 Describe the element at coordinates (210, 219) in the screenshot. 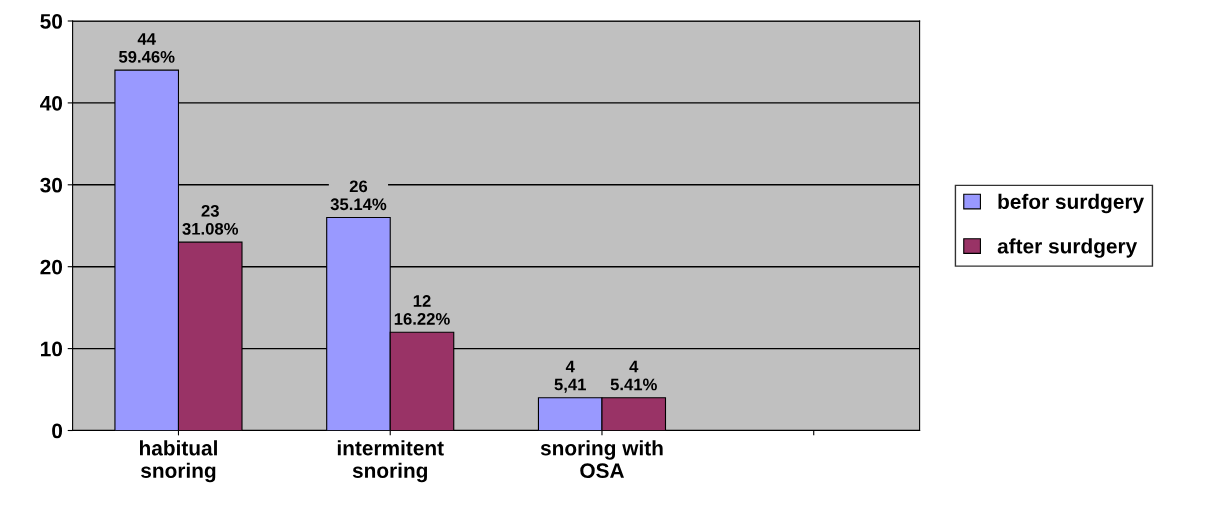

I see `data-label: 23 31.08%` at that location.